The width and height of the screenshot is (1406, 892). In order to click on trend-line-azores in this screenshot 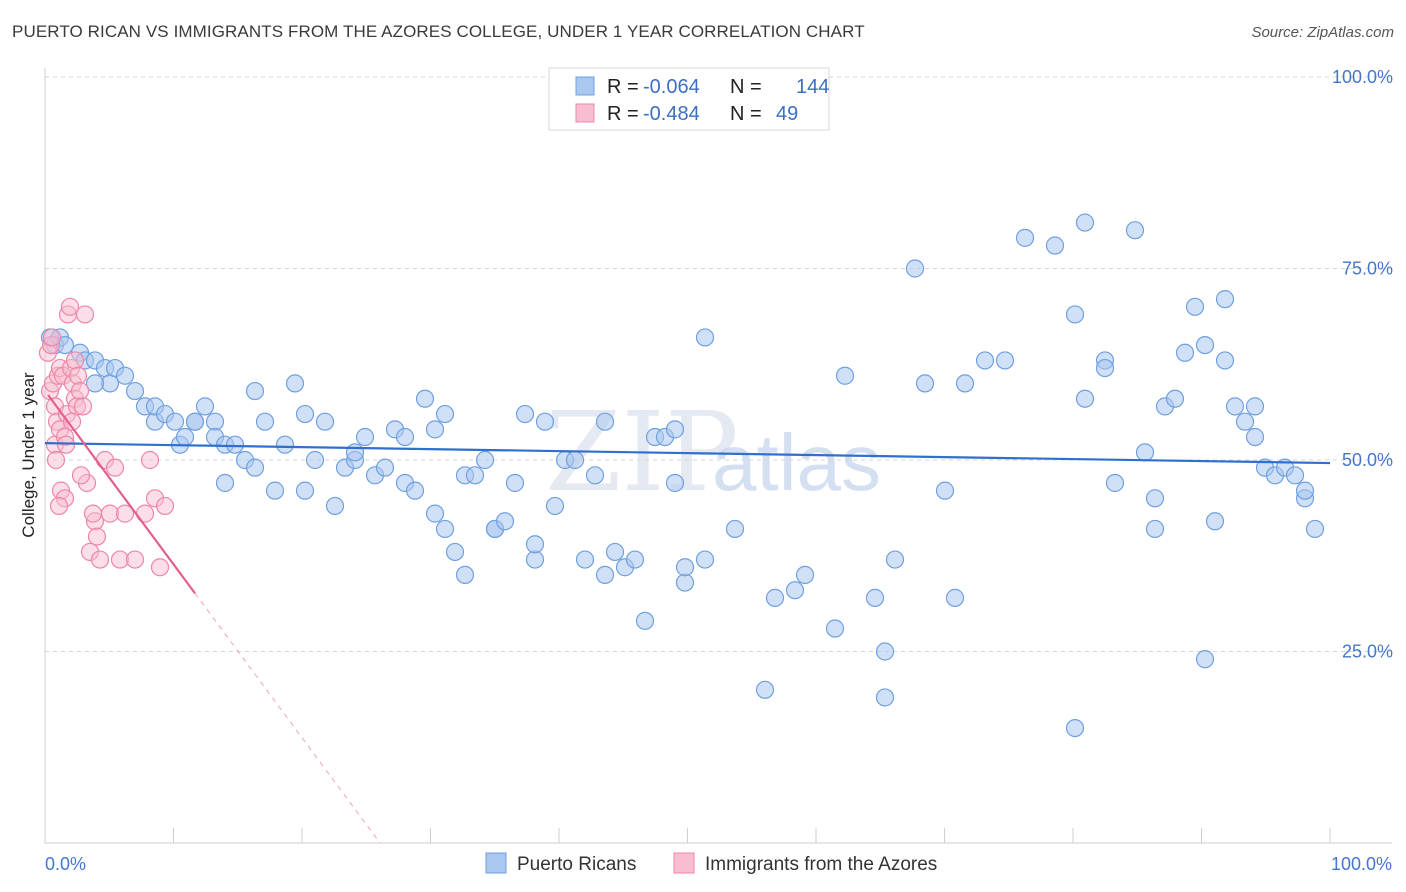, I will do `click(121, 494)`.